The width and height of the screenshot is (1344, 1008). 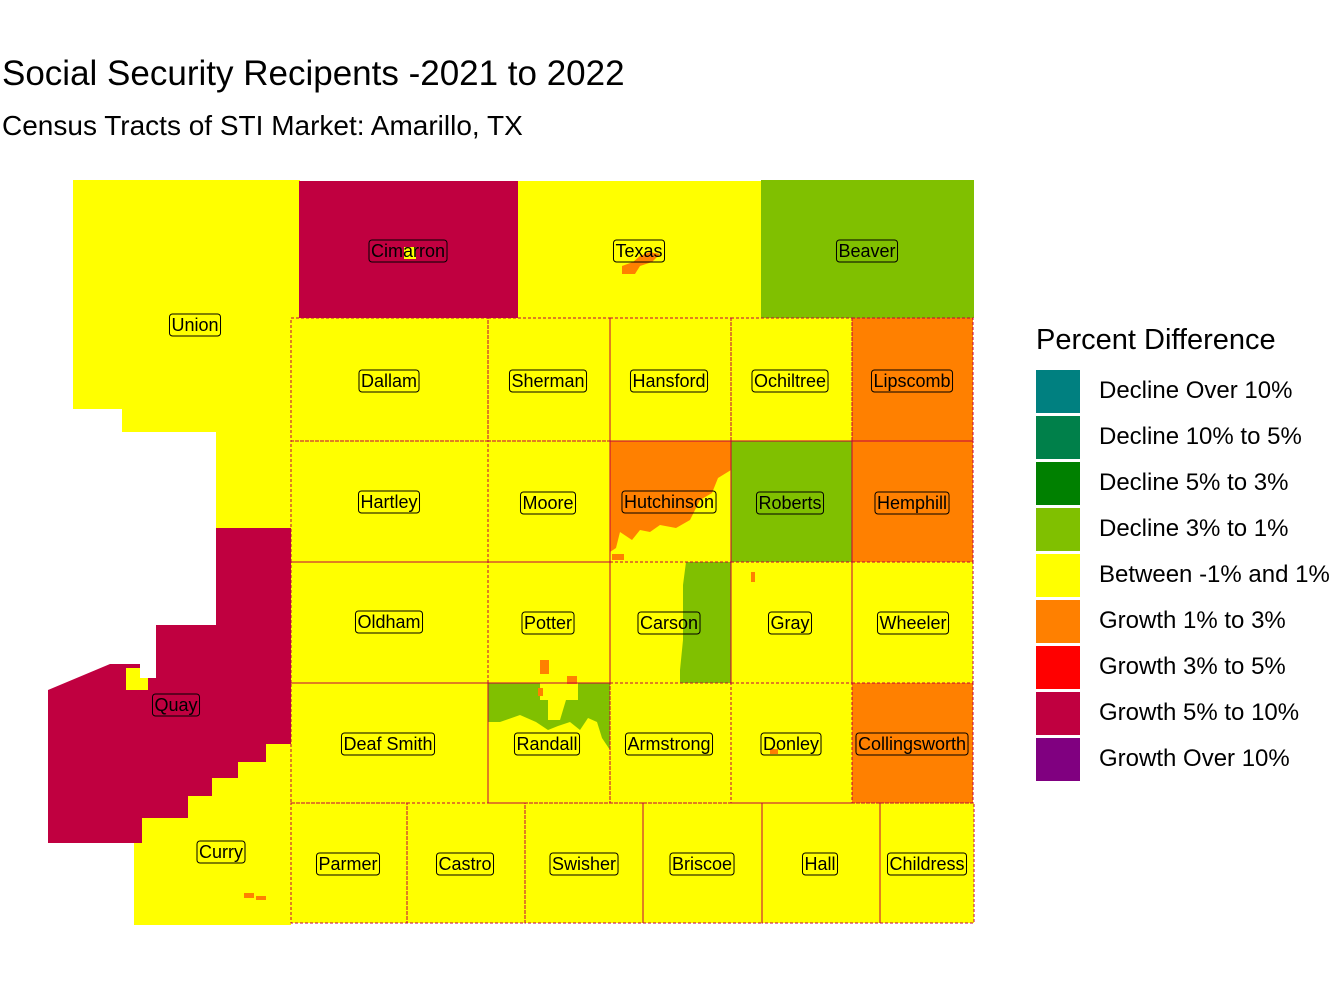 I want to click on county-label-text: Curry, so click(x=221, y=852).